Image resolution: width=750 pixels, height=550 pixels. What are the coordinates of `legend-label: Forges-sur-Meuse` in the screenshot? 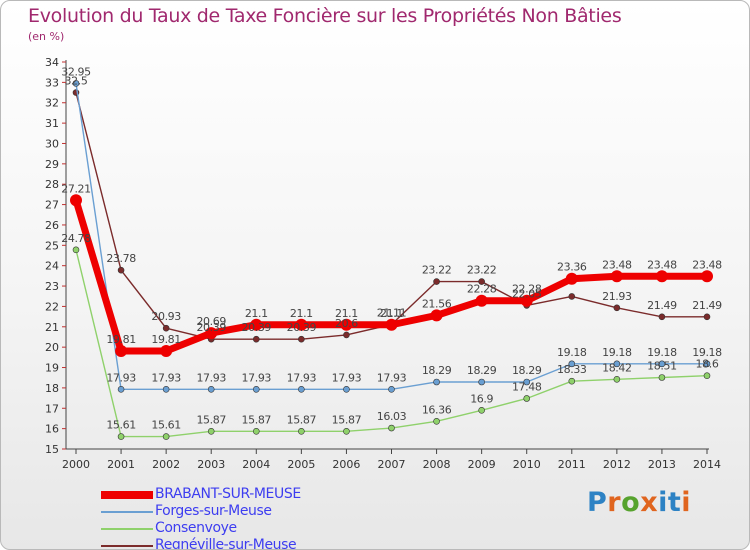 It's located at (213, 511).